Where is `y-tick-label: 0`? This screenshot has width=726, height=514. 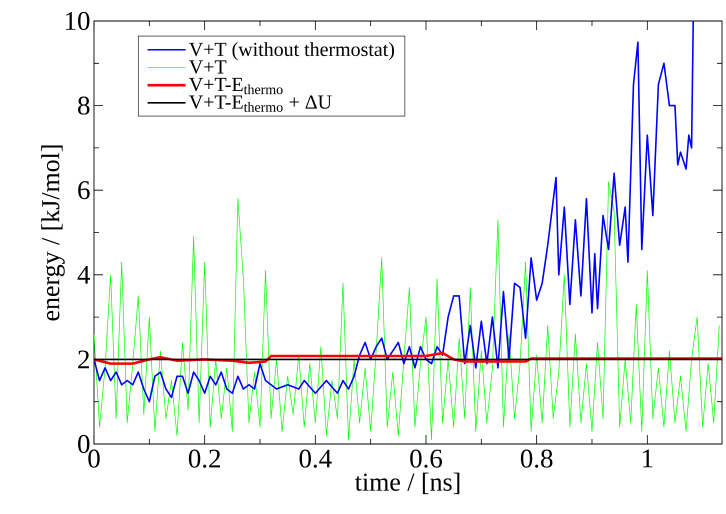 y-tick-label: 0 is located at coordinates (84, 444).